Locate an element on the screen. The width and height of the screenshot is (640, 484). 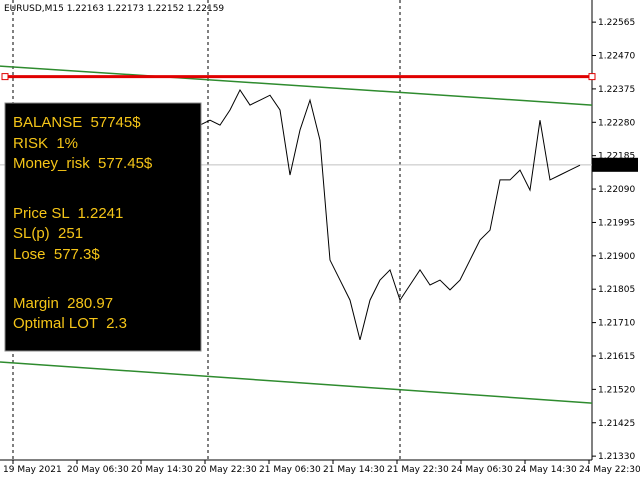
panel-text: Optimal LOT 2.3 is located at coordinates (70, 323).